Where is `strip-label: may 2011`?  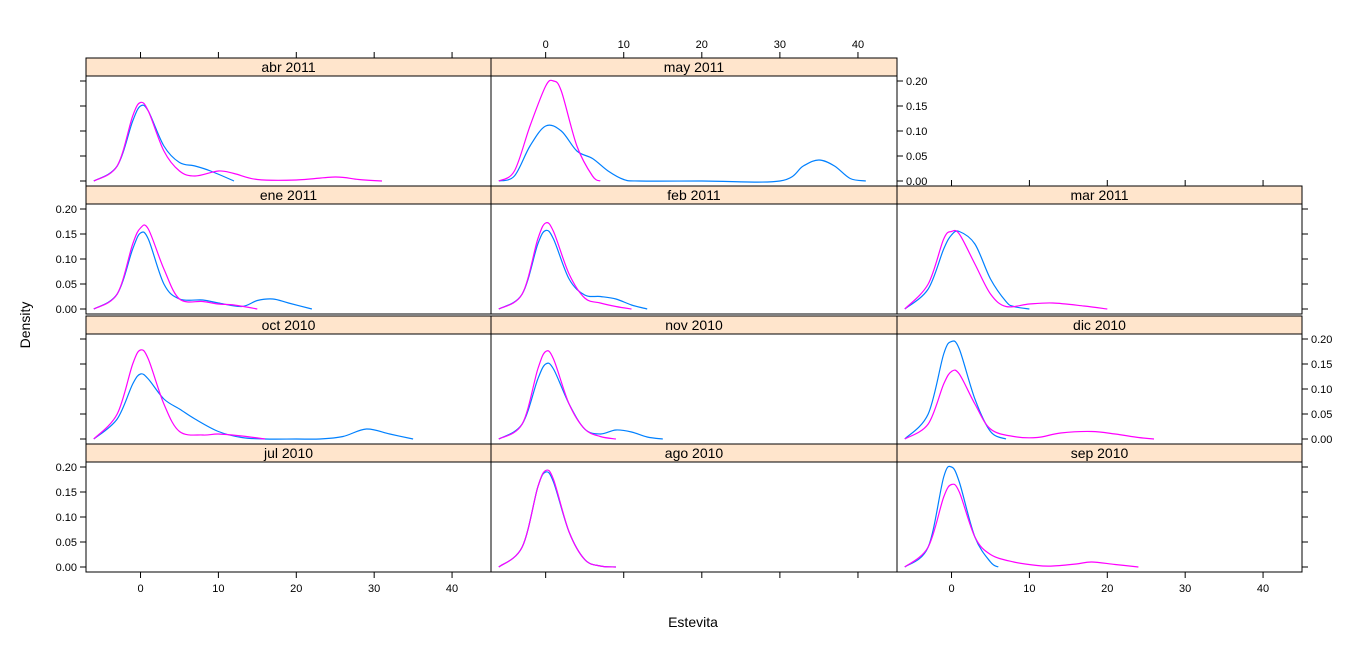
strip-label: may 2011 is located at coordinates (694, 67).